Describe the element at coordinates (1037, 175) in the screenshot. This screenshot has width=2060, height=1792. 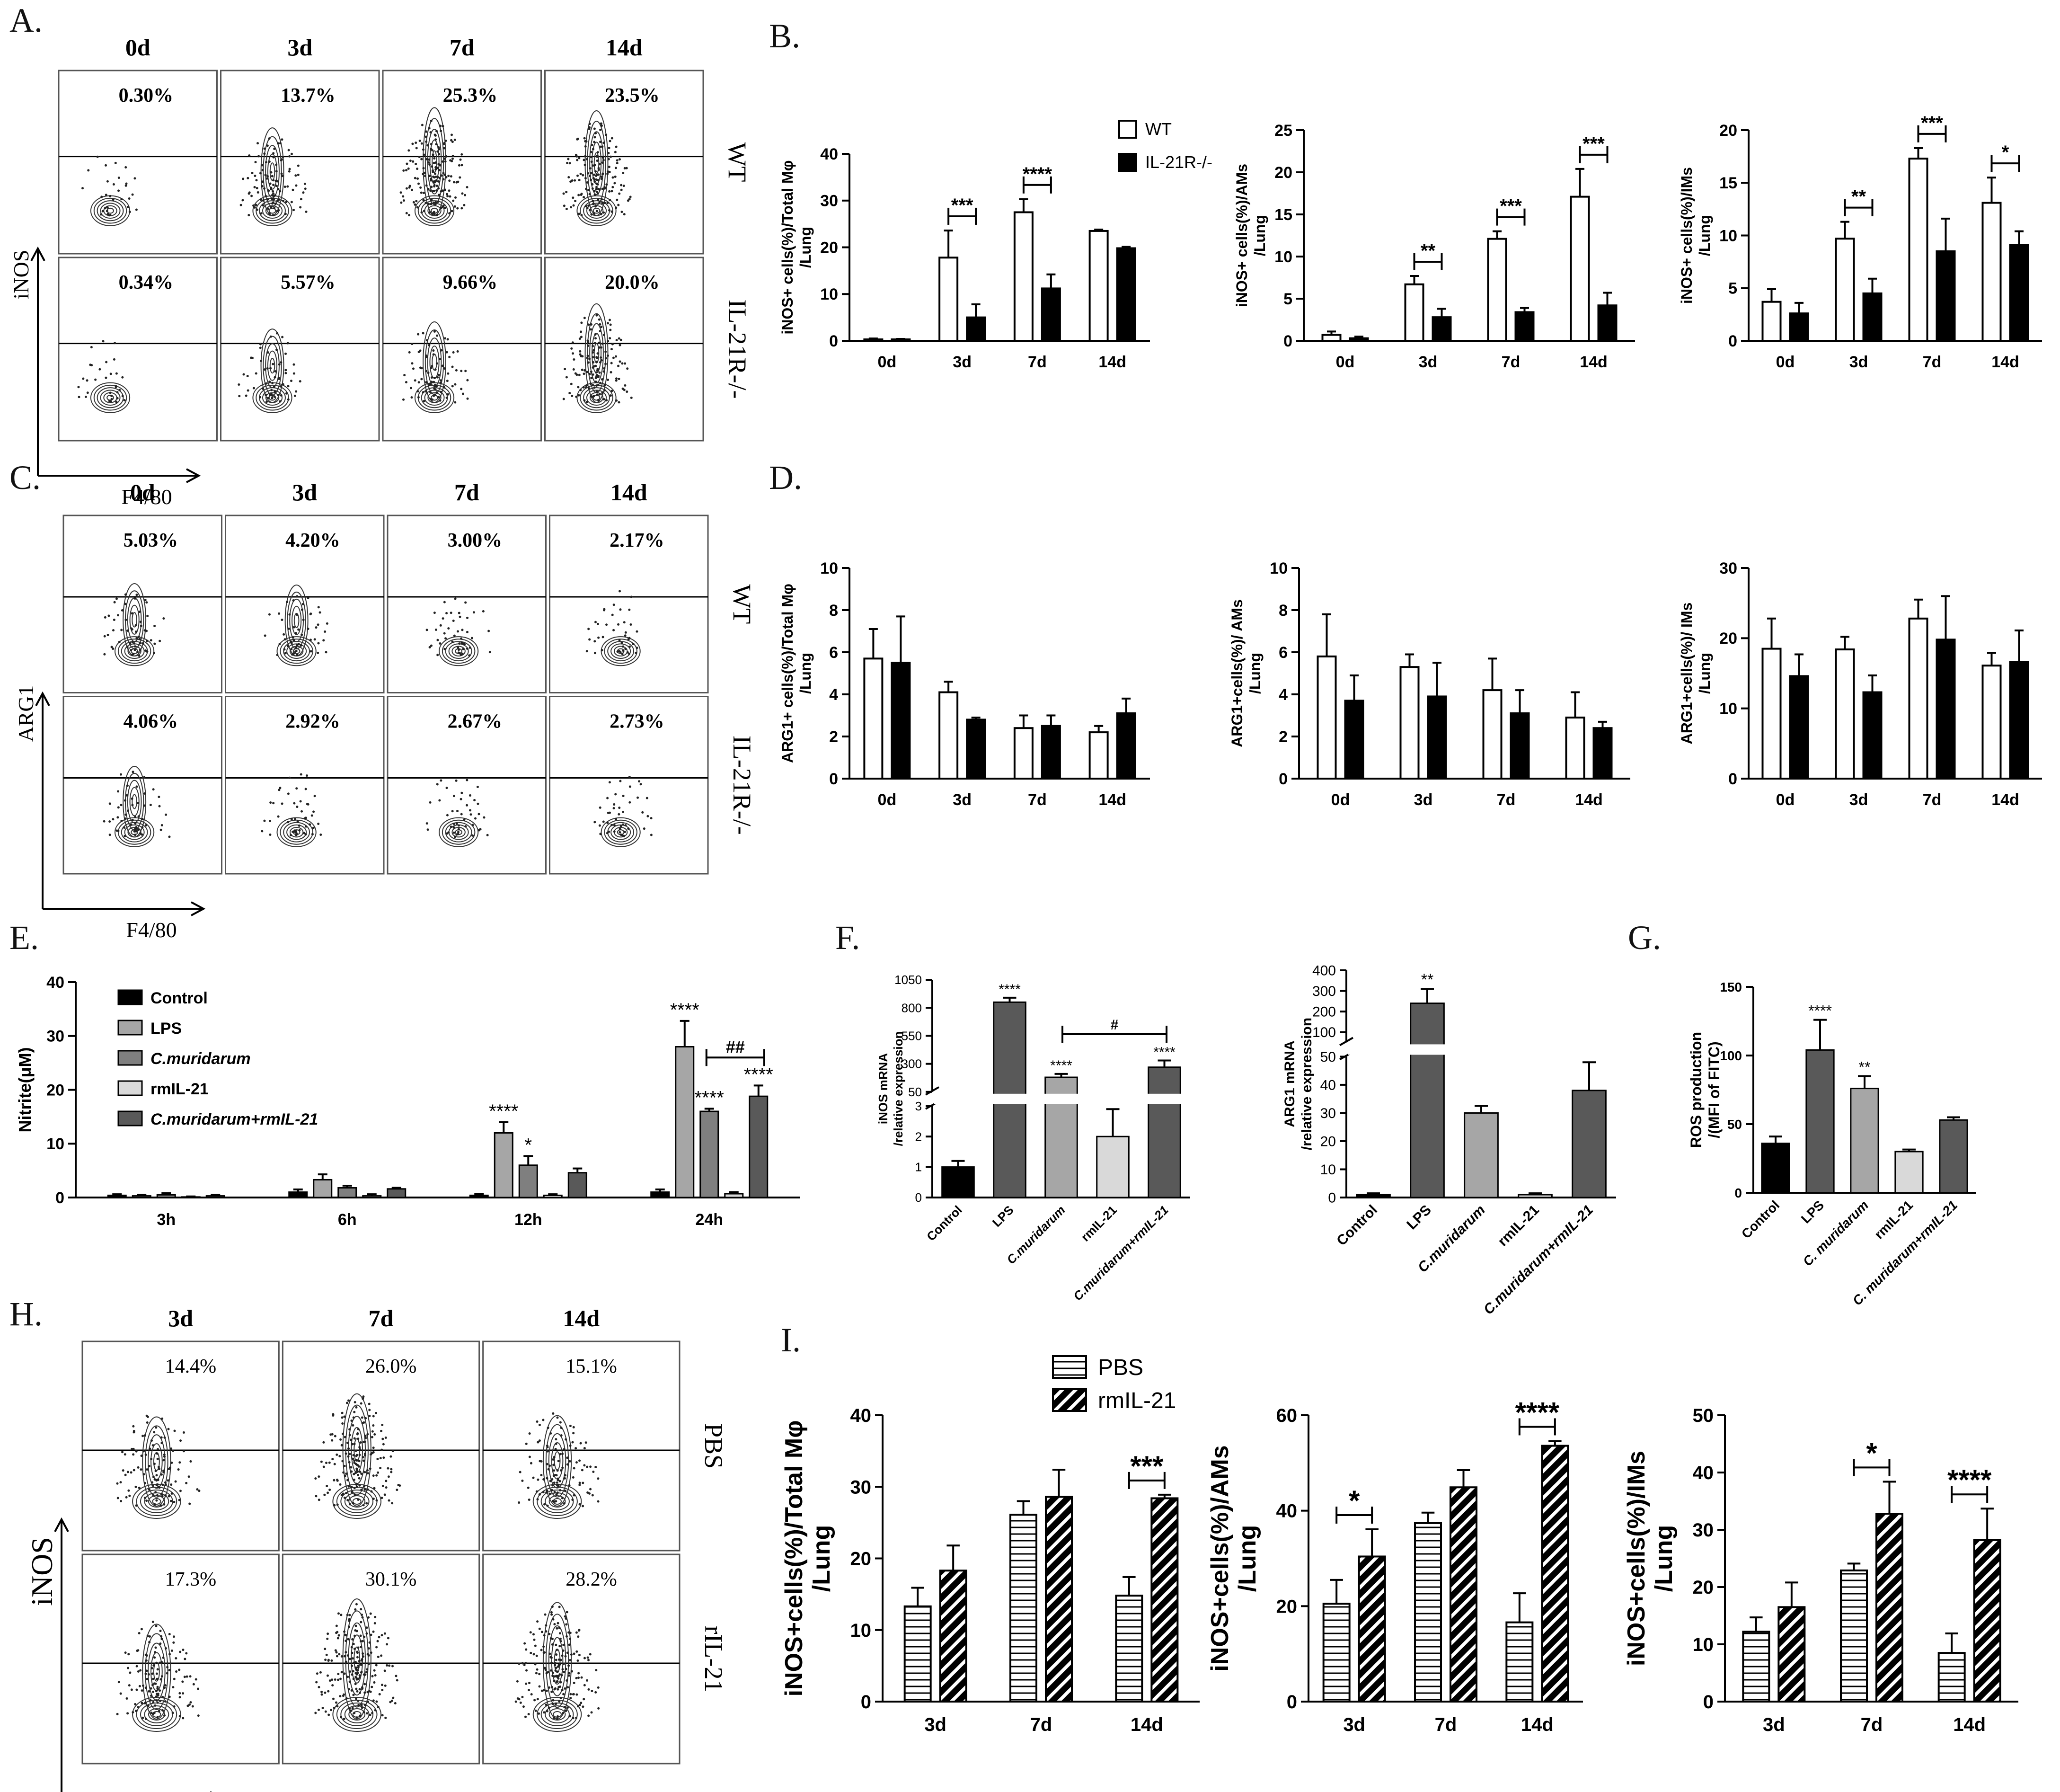
I see `sig-marker: ****` at that location.